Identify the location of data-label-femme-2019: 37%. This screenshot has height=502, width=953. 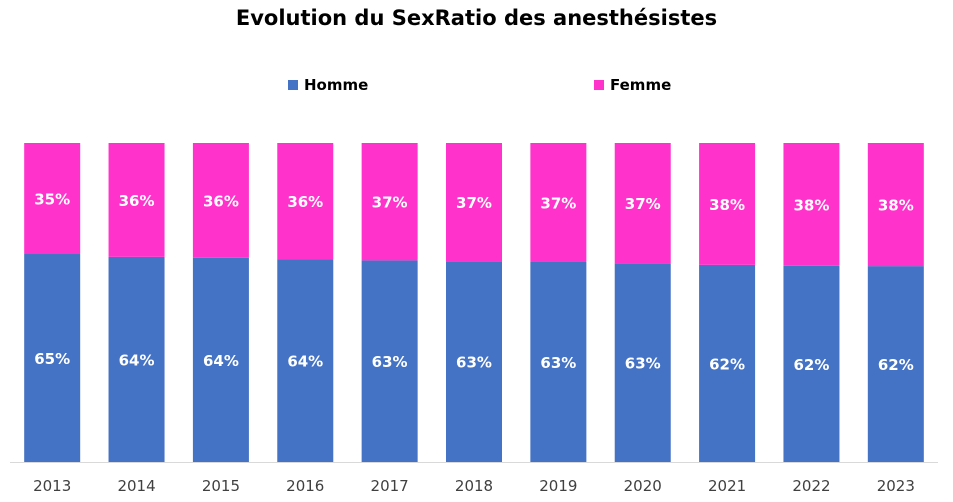
(558, 203).